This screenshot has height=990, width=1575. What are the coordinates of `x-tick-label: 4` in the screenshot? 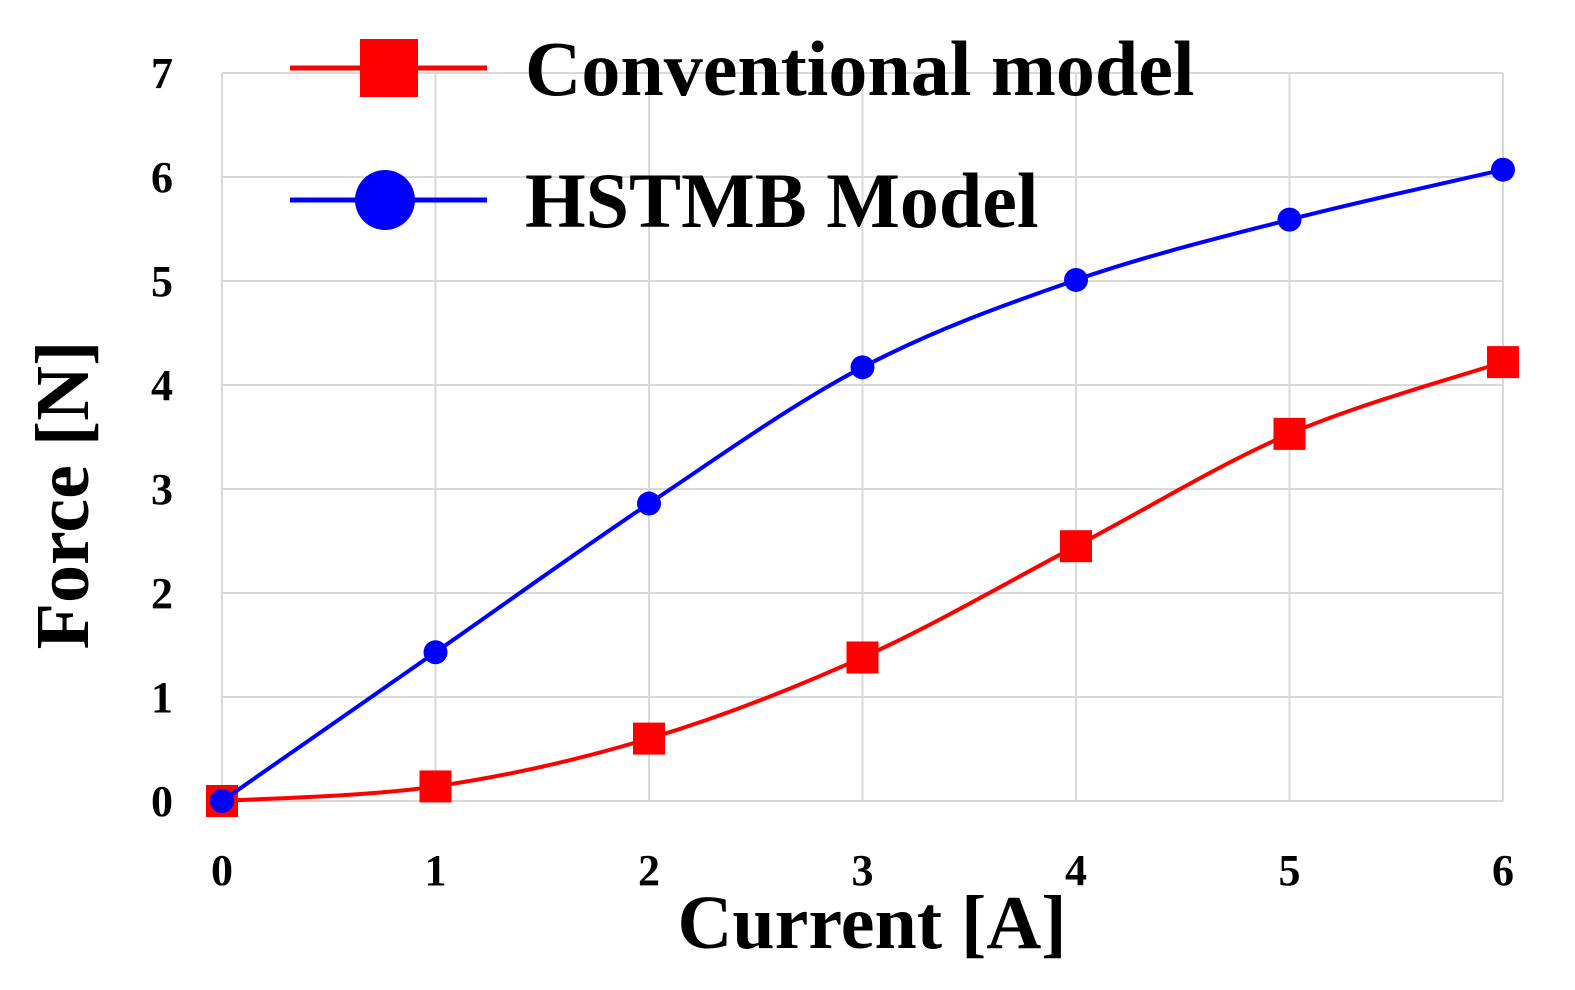 It's located at (1076, 870).